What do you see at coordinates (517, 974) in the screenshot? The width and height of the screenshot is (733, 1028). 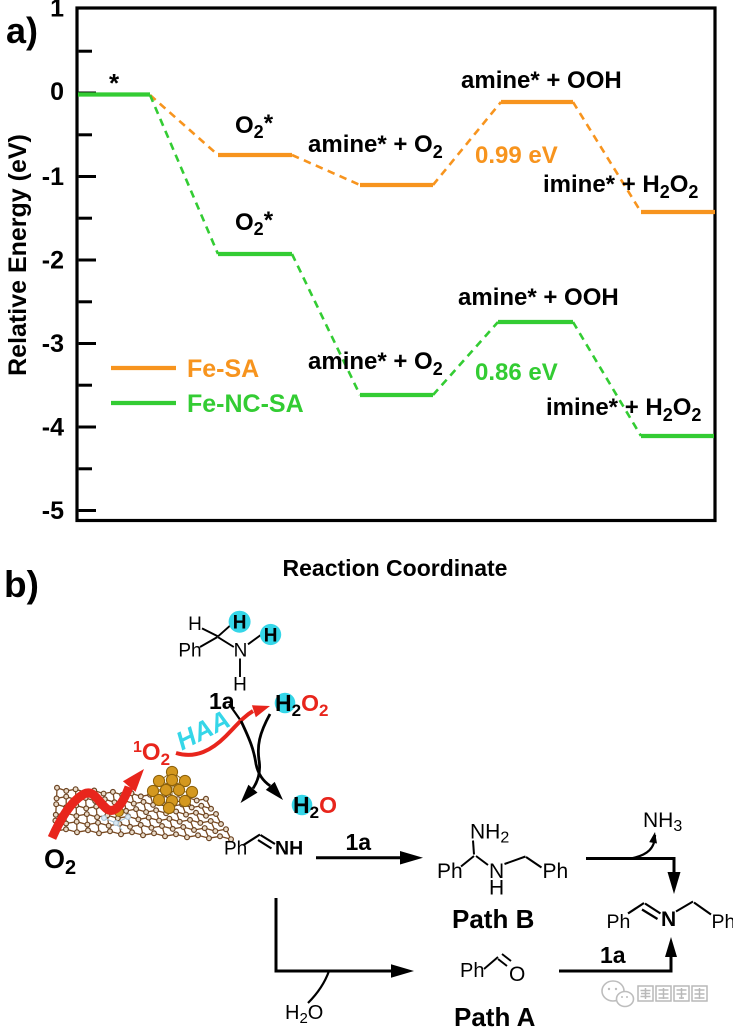 I see `svg-text: O` at bounding box center [517, 974].